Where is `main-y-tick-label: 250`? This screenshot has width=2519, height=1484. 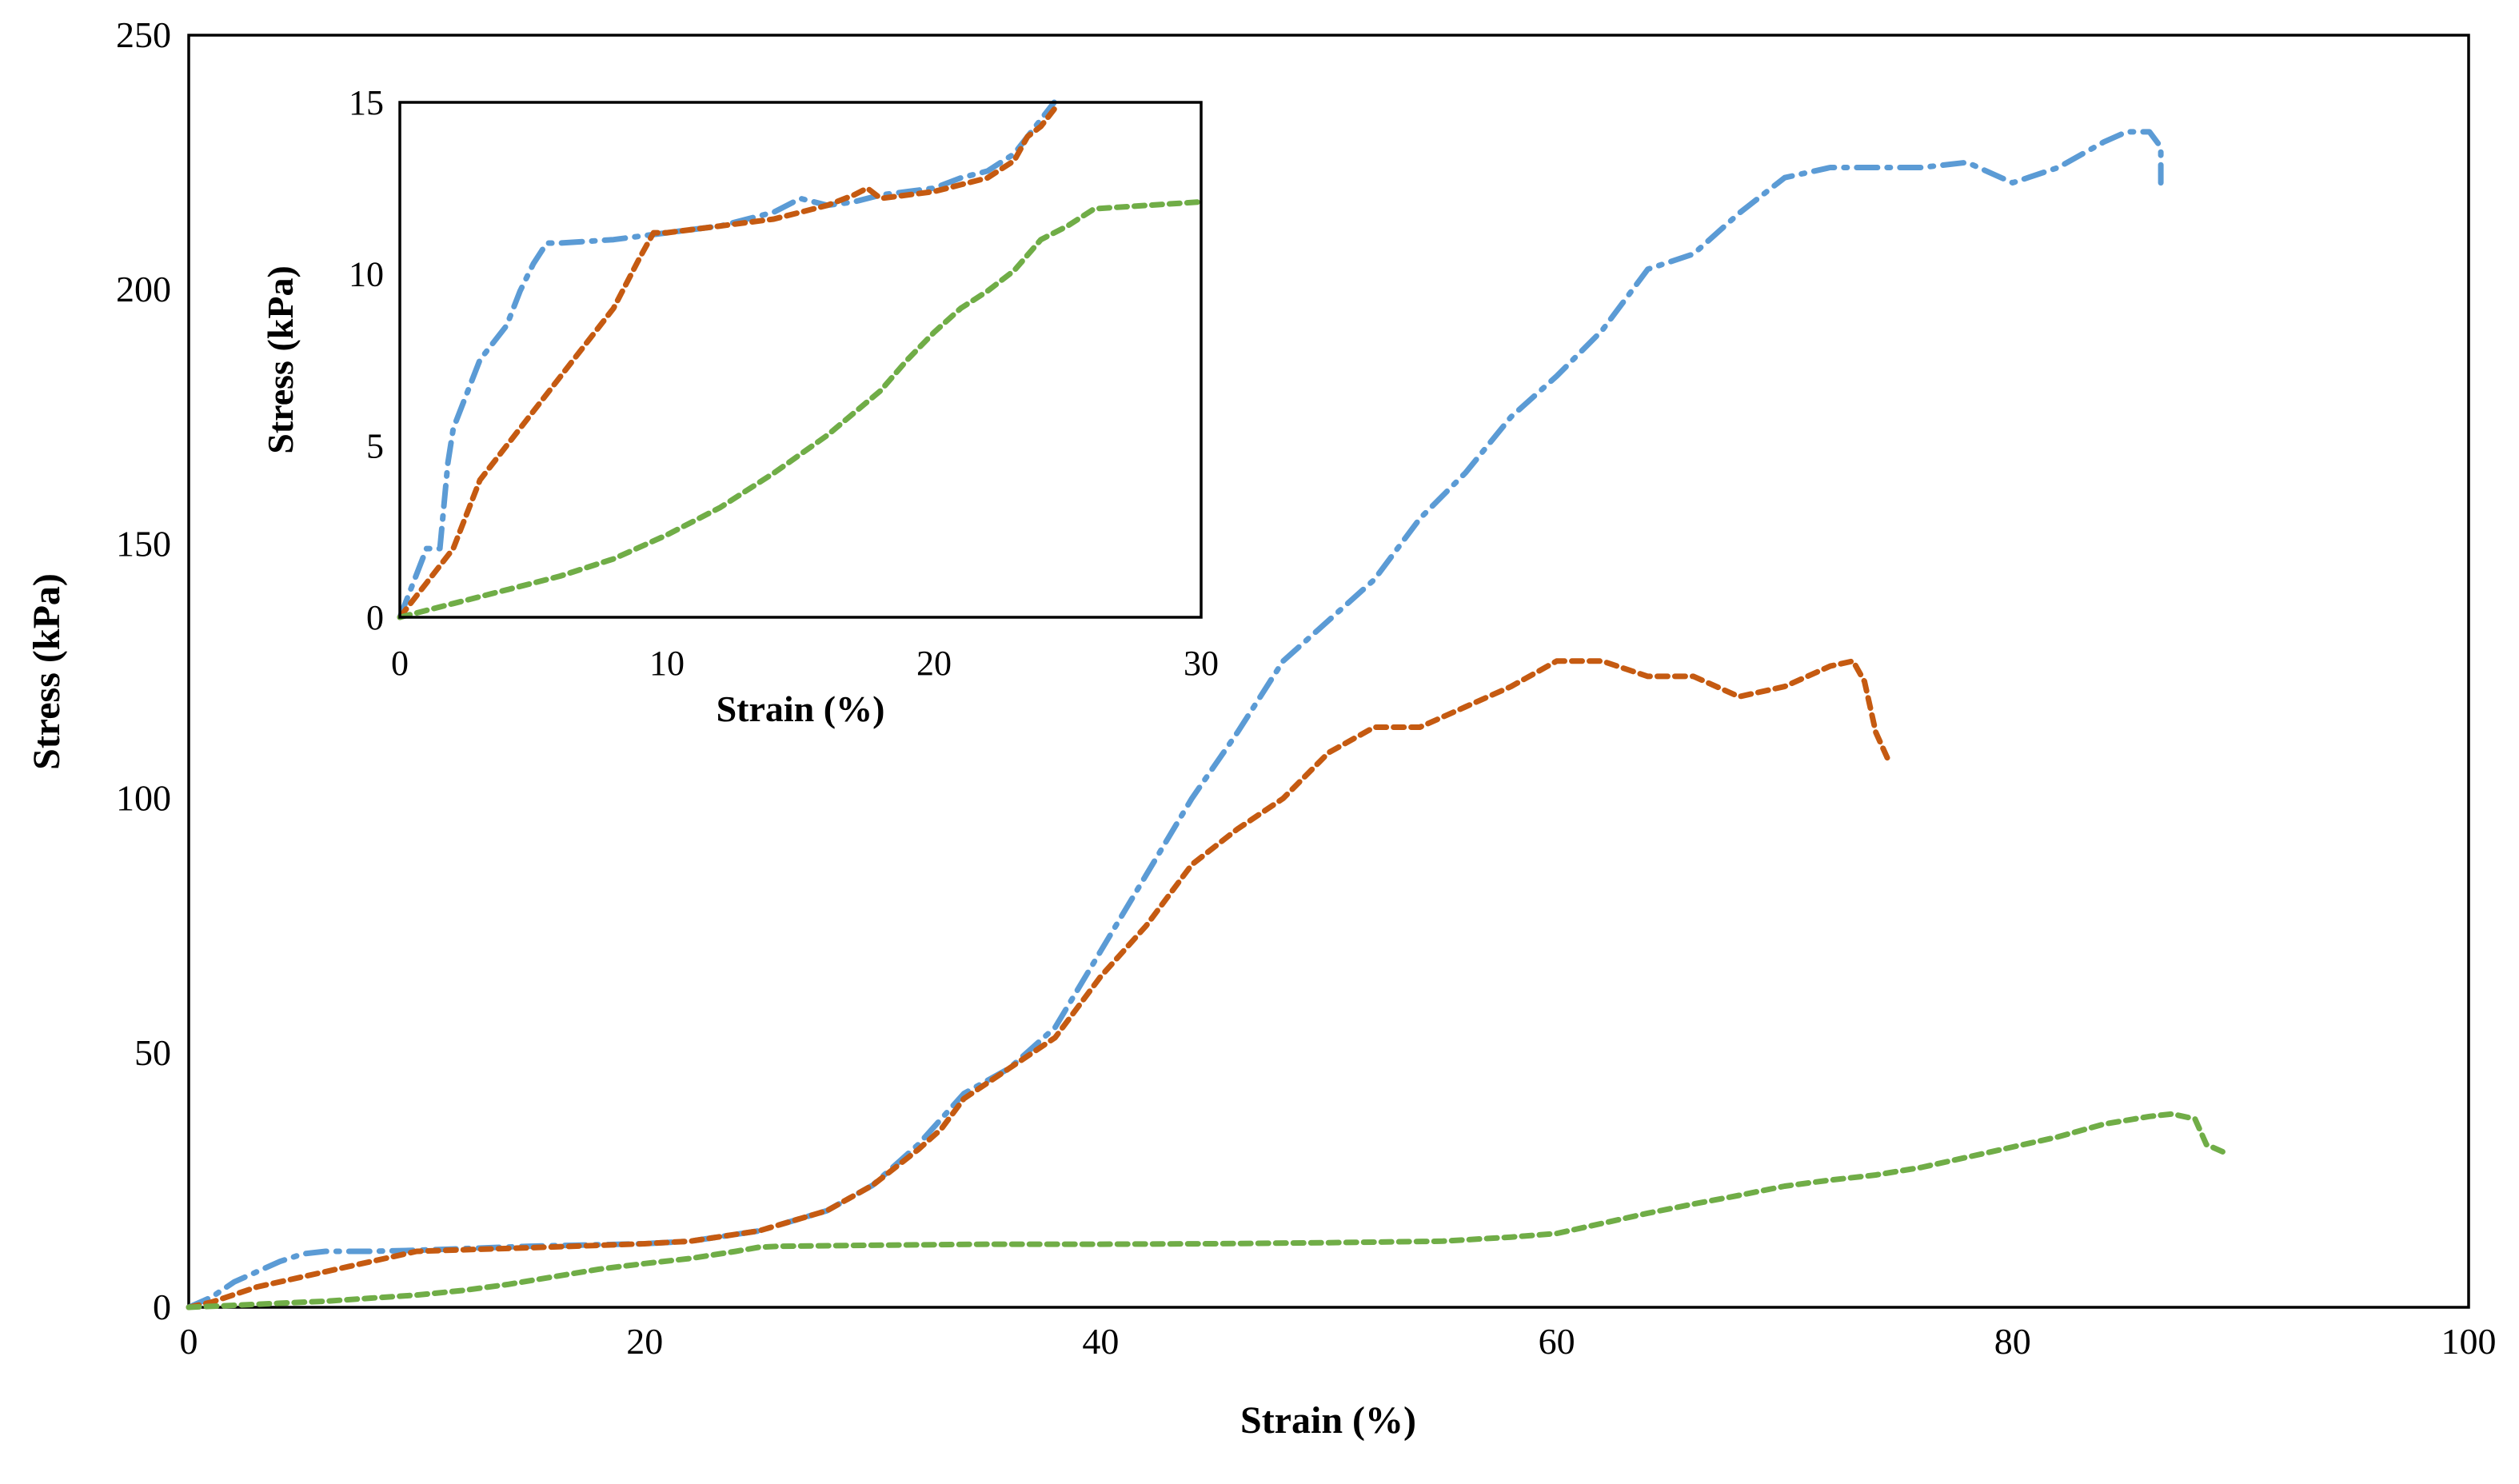 main-y-tick-label: 250 is located at coordinates (143, 34).